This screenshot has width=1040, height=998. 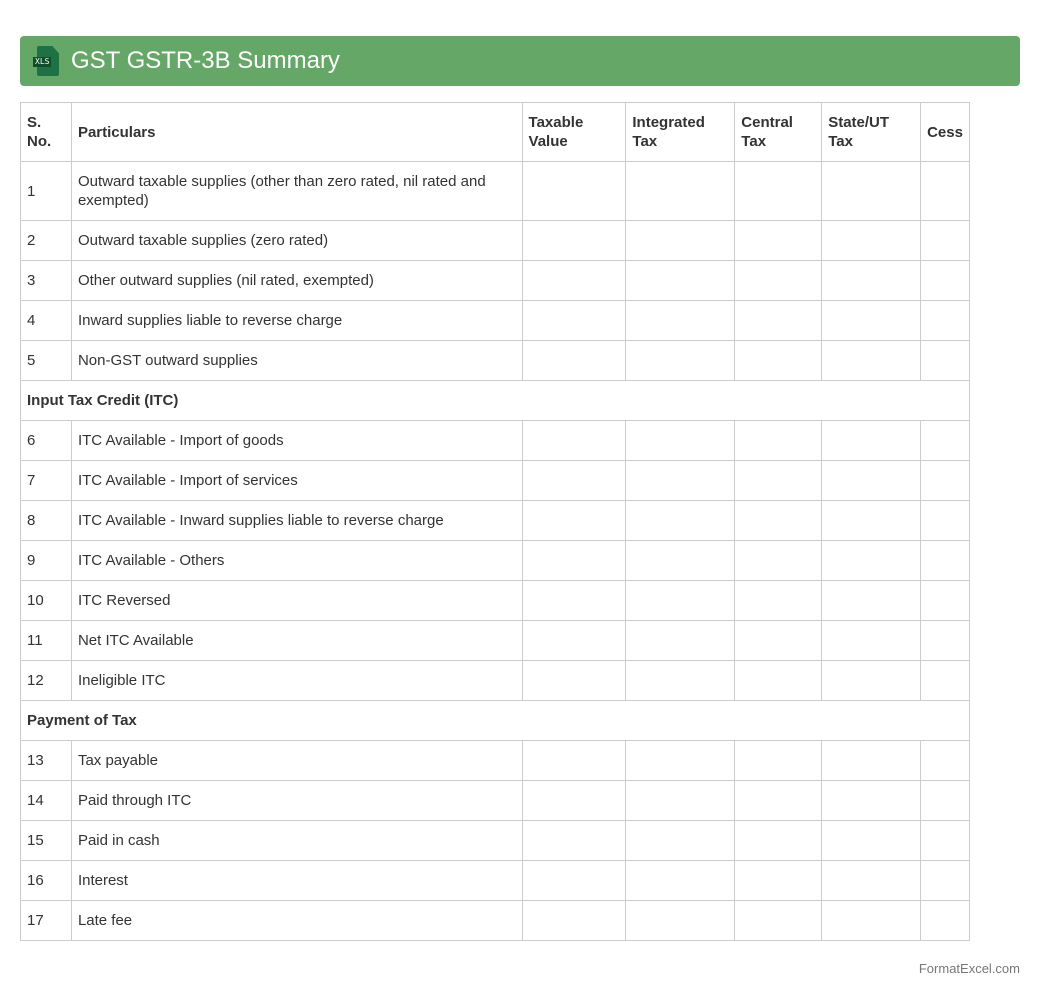 I want to click on row-particulars: ITC Available - Others, so click(x=296, y=560).